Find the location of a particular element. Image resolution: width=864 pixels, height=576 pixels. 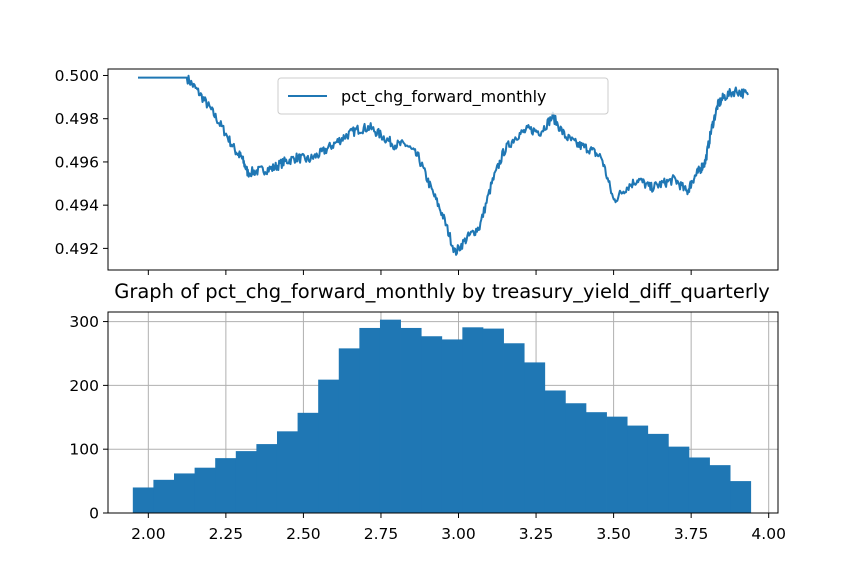

x-tick-label: 2.75 is located at coordinates (381, 534).